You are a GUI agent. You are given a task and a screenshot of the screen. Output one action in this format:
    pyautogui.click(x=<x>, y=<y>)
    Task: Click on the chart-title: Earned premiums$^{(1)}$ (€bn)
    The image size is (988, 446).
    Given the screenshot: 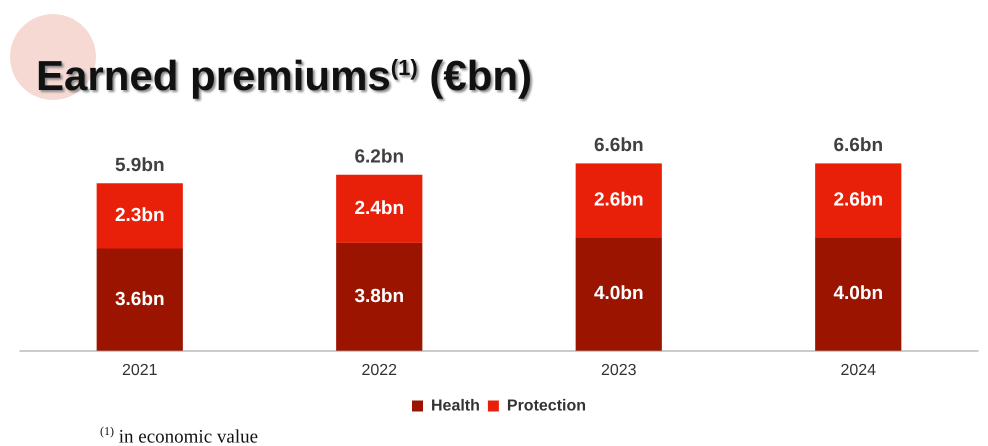 What is the action you would take?
    pyautogui.click(x=284, y=76)
    